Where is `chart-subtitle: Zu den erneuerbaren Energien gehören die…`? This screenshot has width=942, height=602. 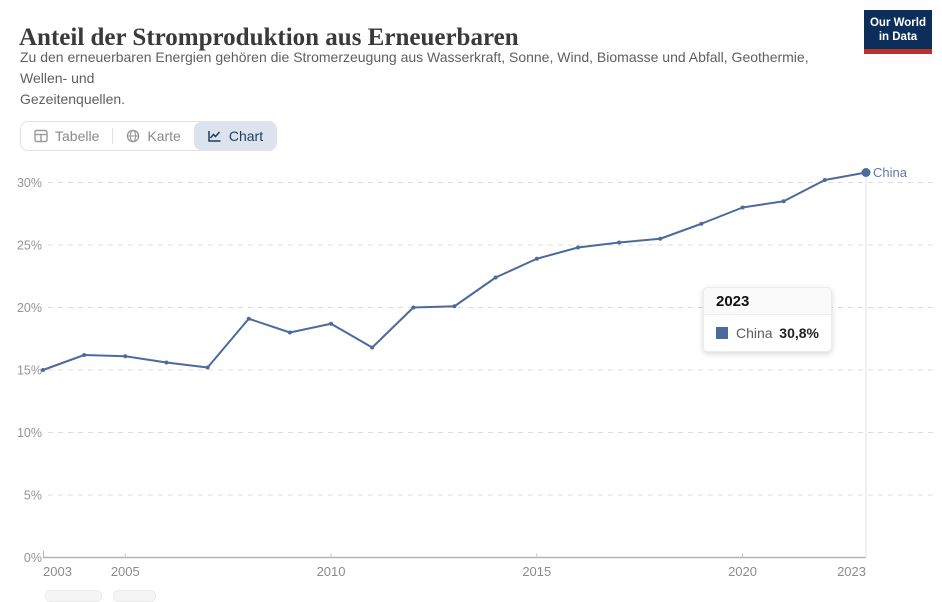
chart-subtitle: Zu den erneuerbaren Energien gehören die… is located at coordinates (414, 78).